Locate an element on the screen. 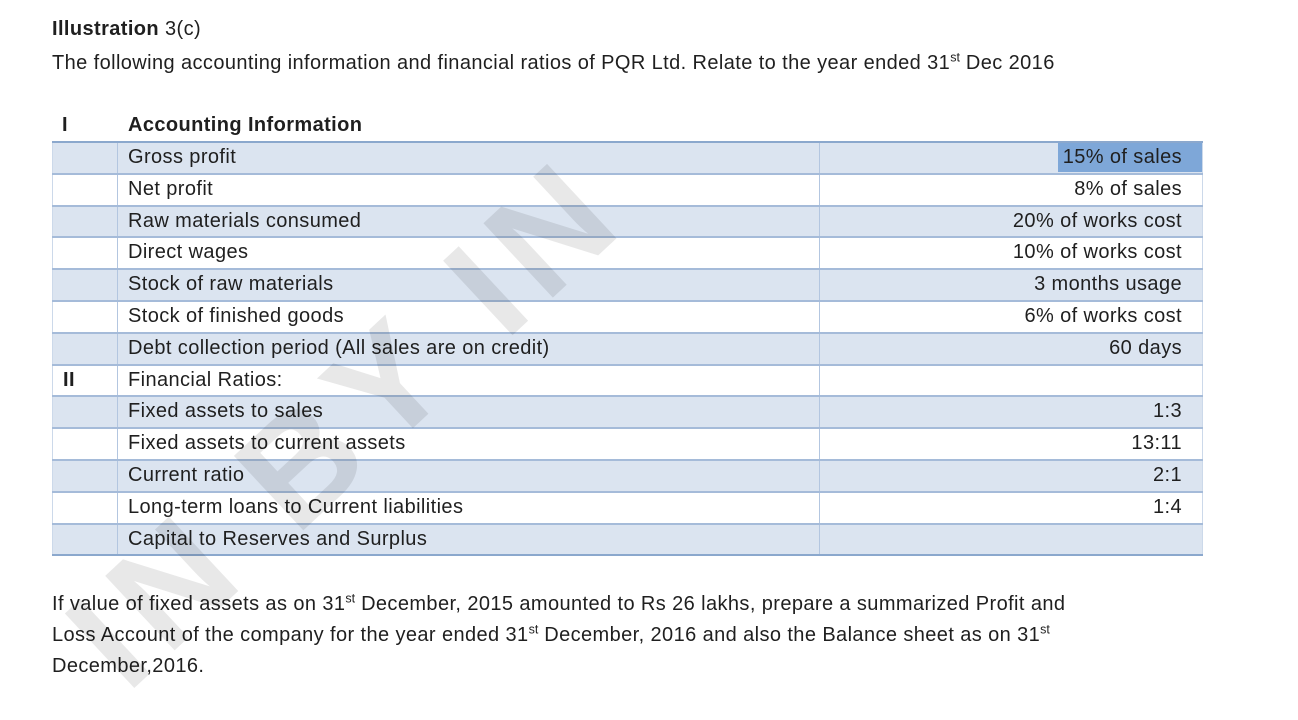  page-title: Illustration 3(c) is located at coordinates (126, 29).